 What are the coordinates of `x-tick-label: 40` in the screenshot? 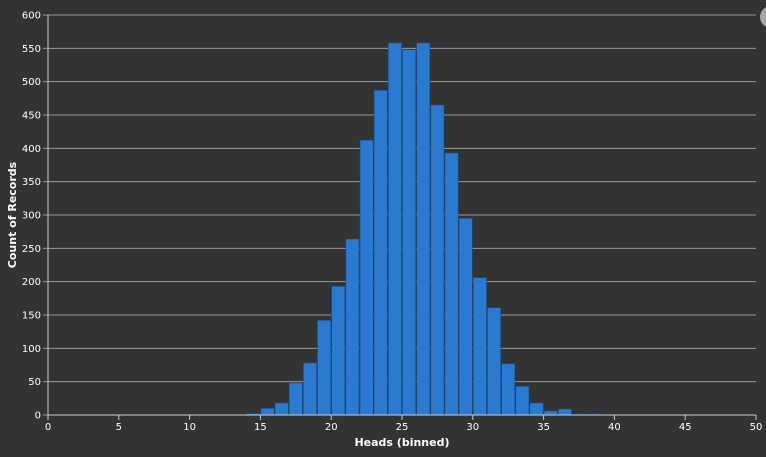 It's located at (614, 427).